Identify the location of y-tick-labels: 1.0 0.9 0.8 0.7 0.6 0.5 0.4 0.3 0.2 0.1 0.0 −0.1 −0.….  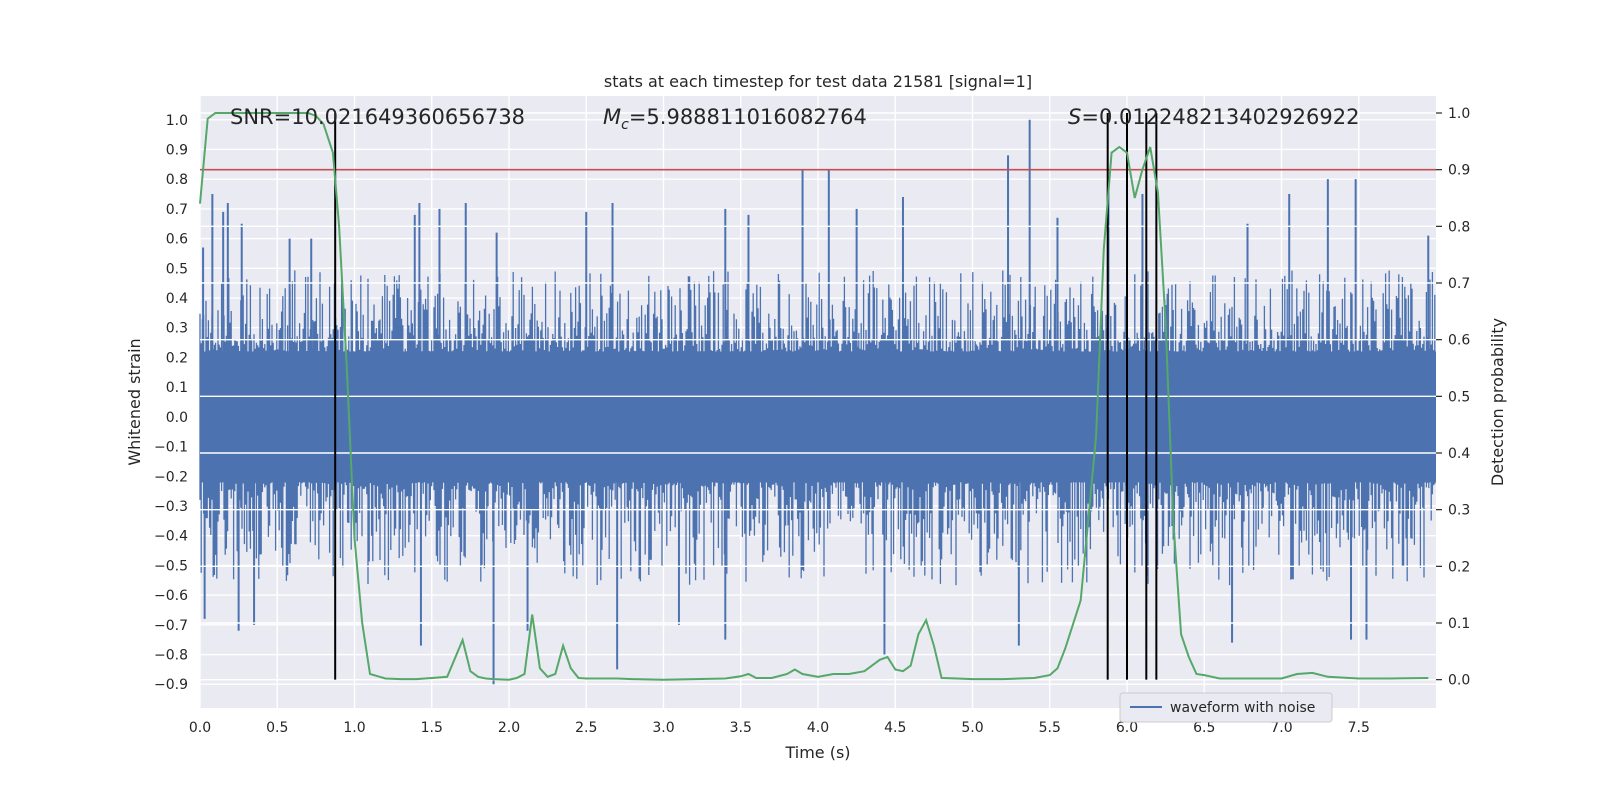
(171, 403).